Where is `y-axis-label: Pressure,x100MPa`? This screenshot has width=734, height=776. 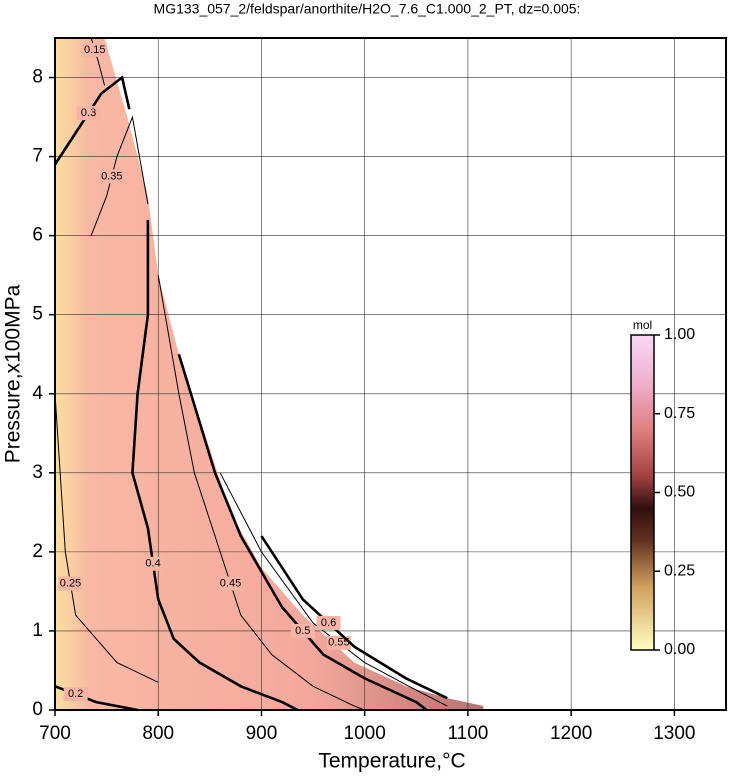
y-axis-label: Pressure,x100MPa is located at coordinates (13, 373).